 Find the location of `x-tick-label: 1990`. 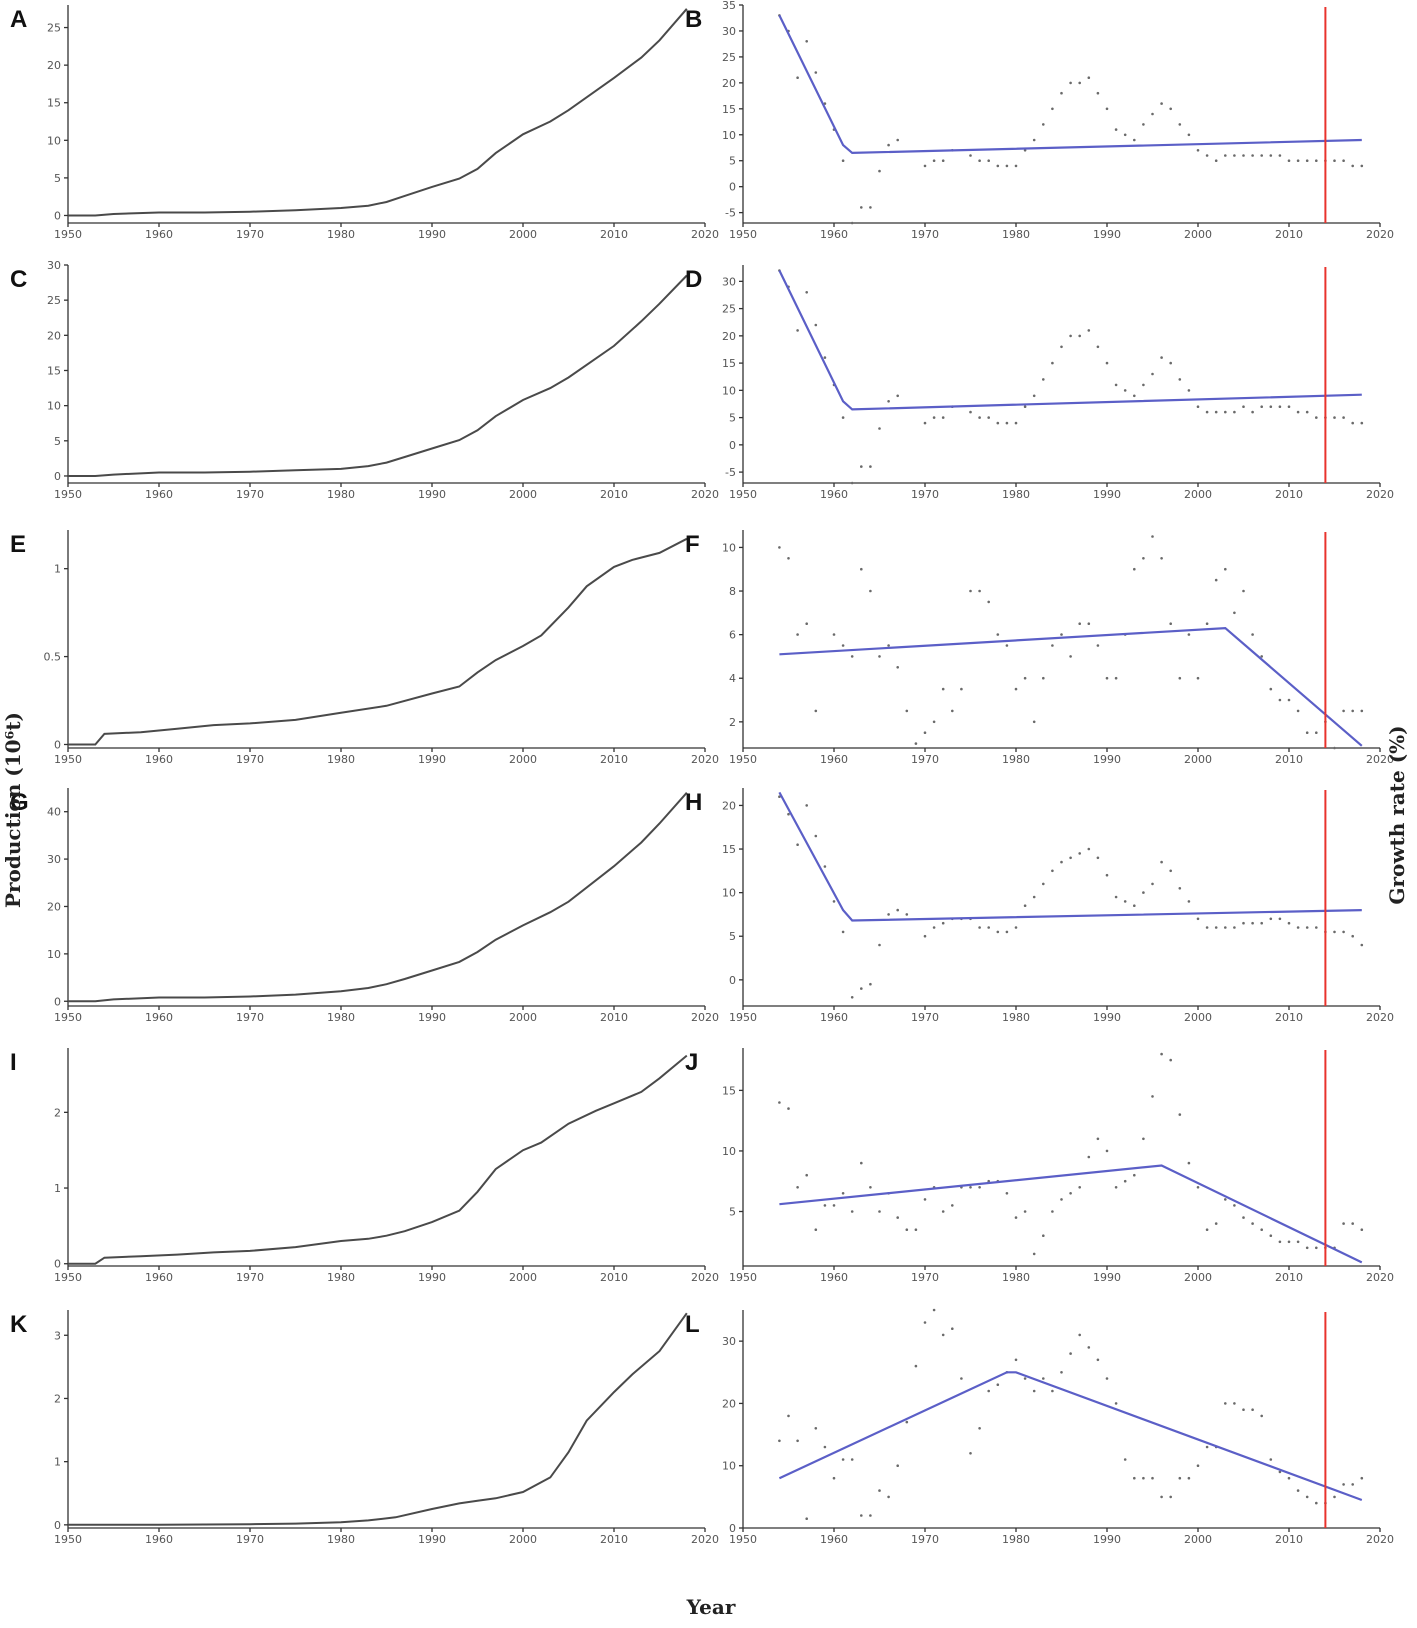

x-tick-label: 1990 is located at coordinates (432, 1017).